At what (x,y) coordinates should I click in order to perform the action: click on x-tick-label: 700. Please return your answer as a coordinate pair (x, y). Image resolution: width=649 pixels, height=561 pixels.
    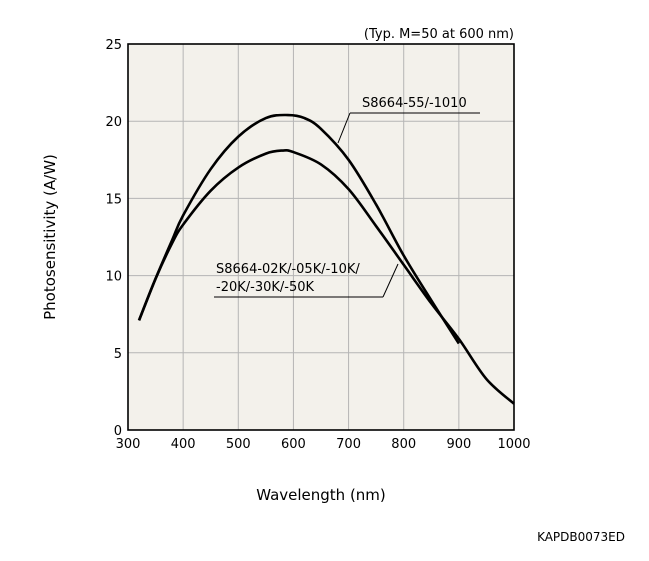
    Looking at the image, I should click on (348, 444).